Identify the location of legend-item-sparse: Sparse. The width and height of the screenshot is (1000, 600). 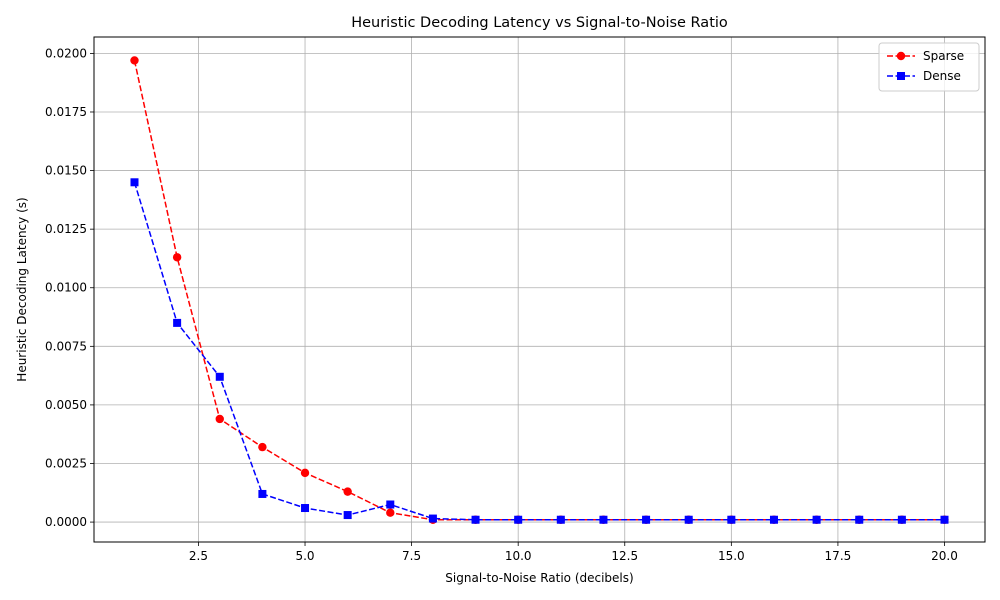
(925, 56).